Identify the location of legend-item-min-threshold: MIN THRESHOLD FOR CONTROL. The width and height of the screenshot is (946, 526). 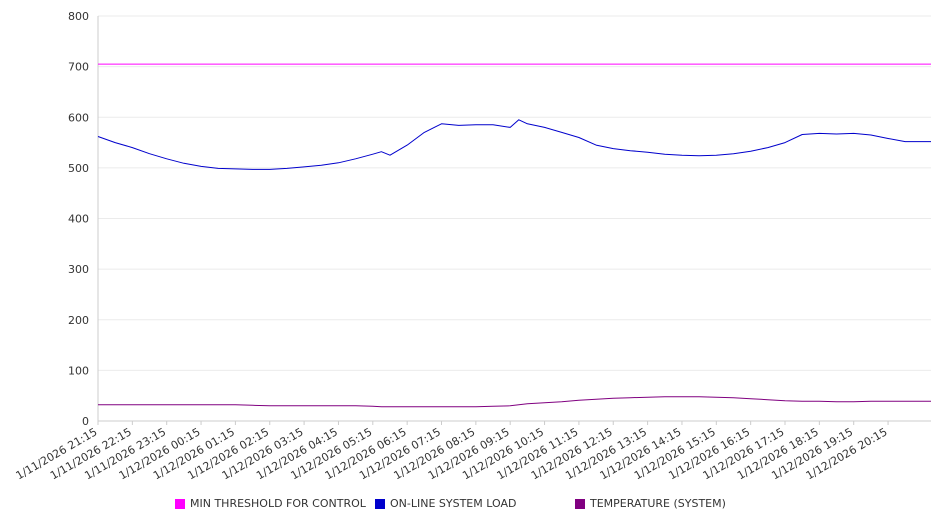
(270, 503).